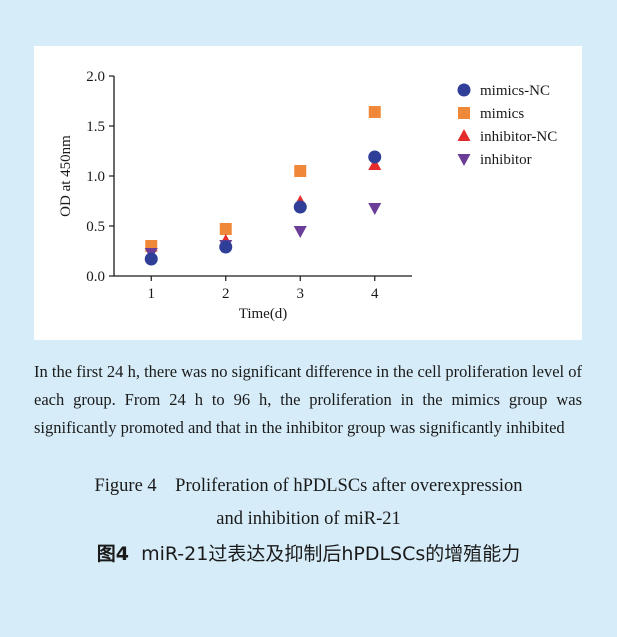 The width and height of the screenshot is (617, 637). What do you see at coordinates (226, 294) in the screenshot?
I see `x-tick-label: 2` at bounding box center [226, 294].